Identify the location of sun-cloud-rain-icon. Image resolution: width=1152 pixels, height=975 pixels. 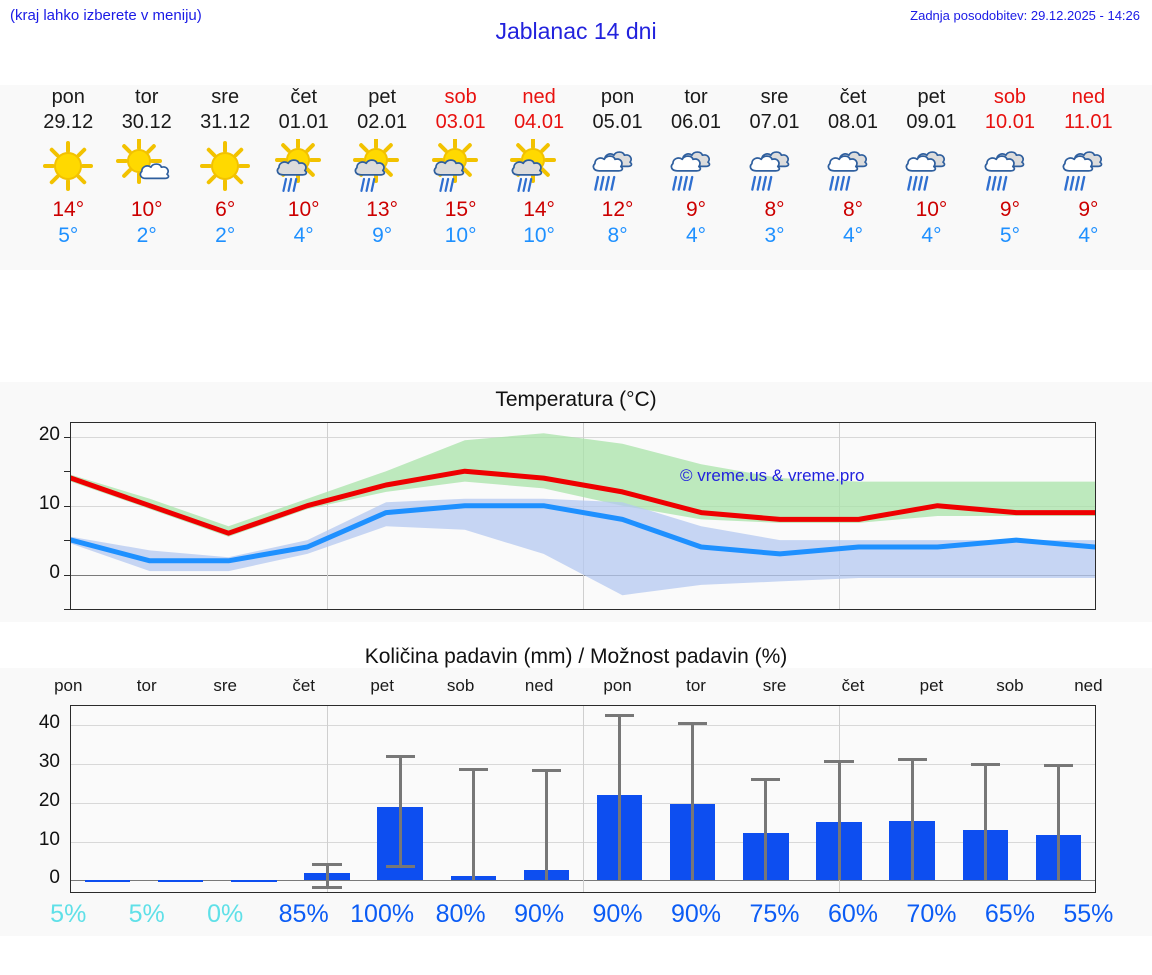
(303, 168).